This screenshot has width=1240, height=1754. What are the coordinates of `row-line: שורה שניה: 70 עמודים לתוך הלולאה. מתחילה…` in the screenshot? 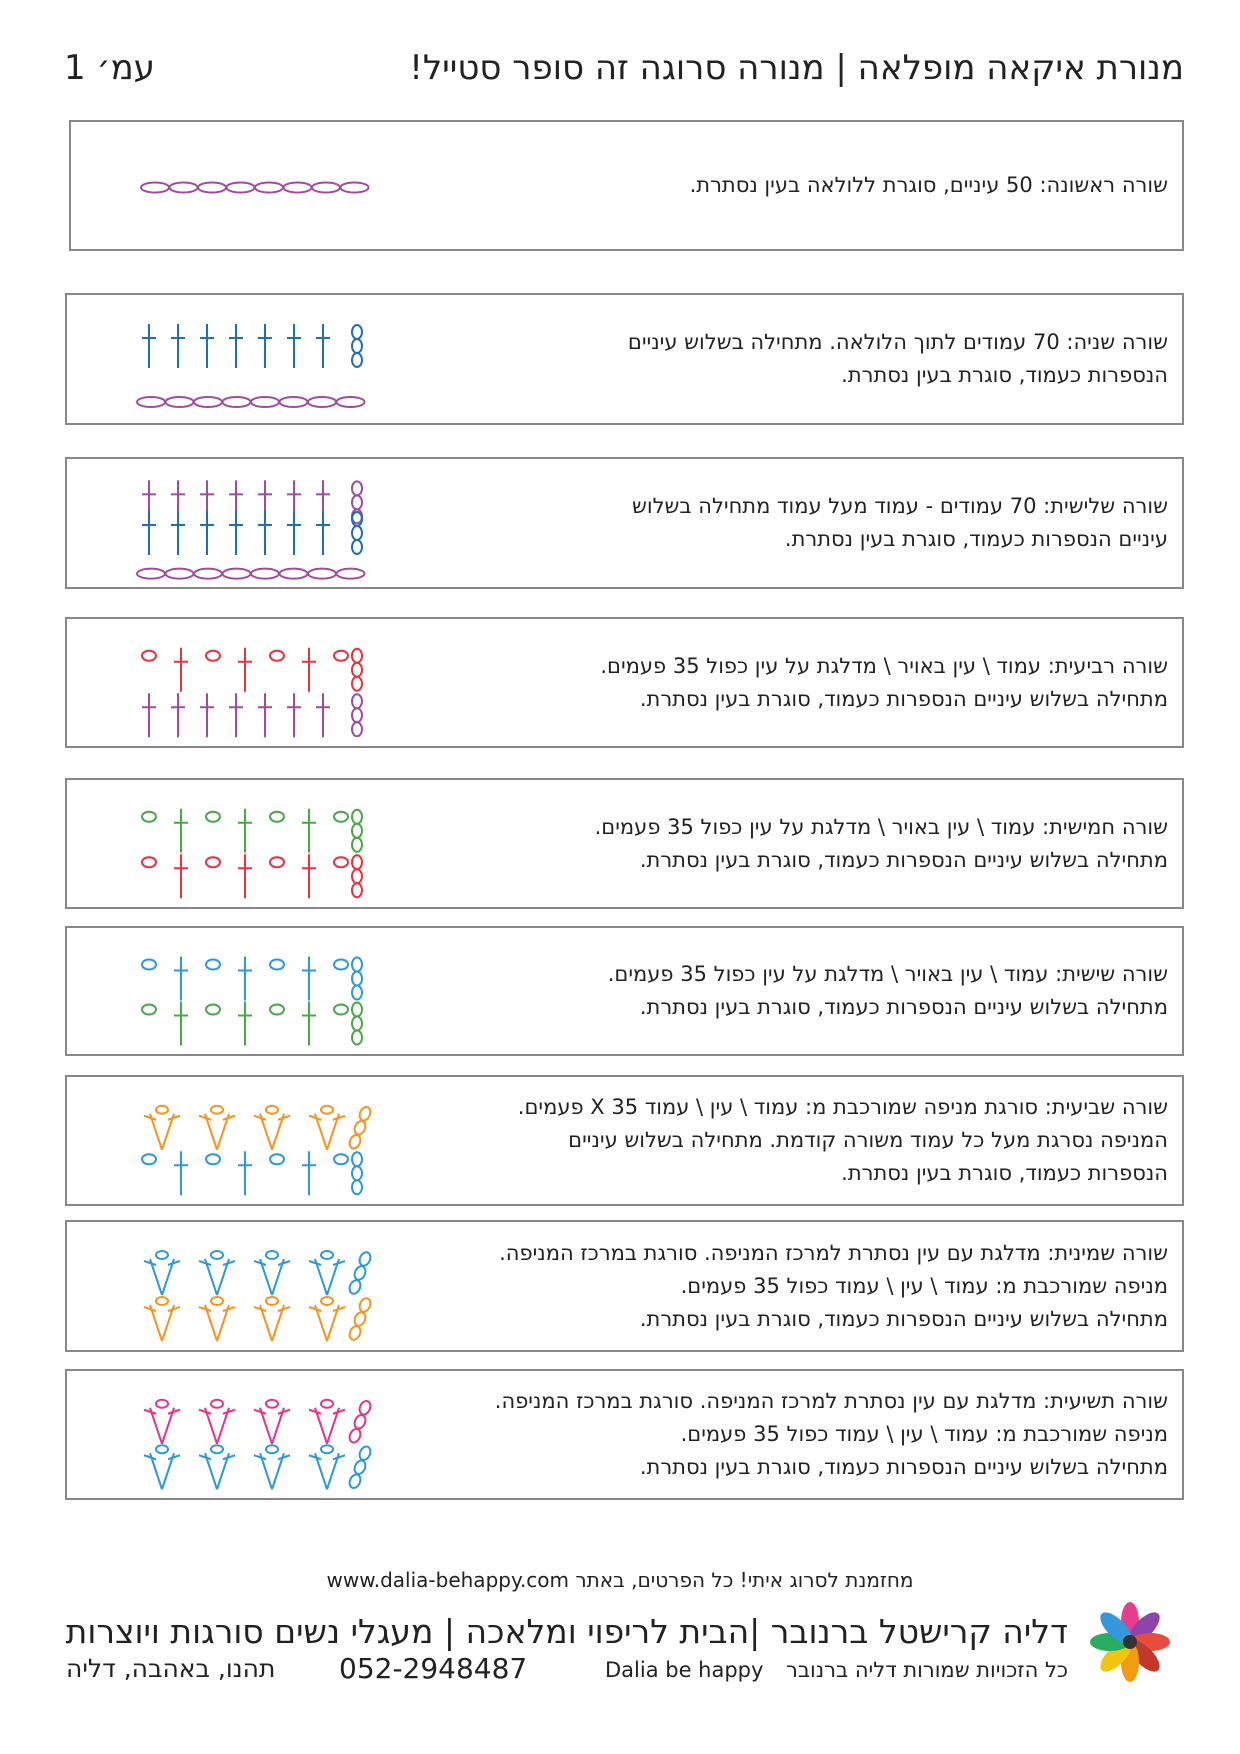 It's located at (897, 342).